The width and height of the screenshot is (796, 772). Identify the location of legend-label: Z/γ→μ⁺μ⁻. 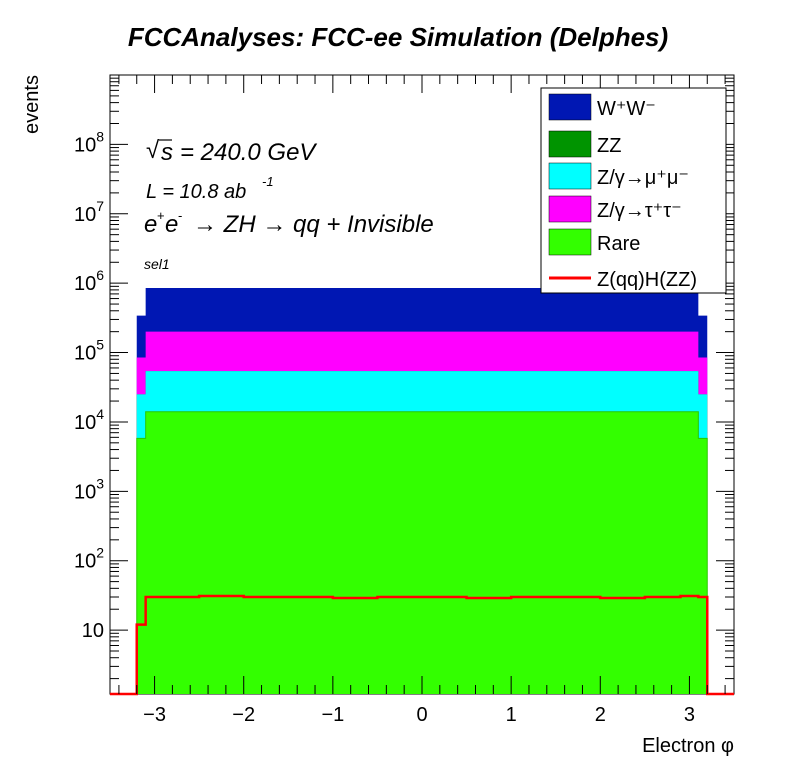
(643, 178).